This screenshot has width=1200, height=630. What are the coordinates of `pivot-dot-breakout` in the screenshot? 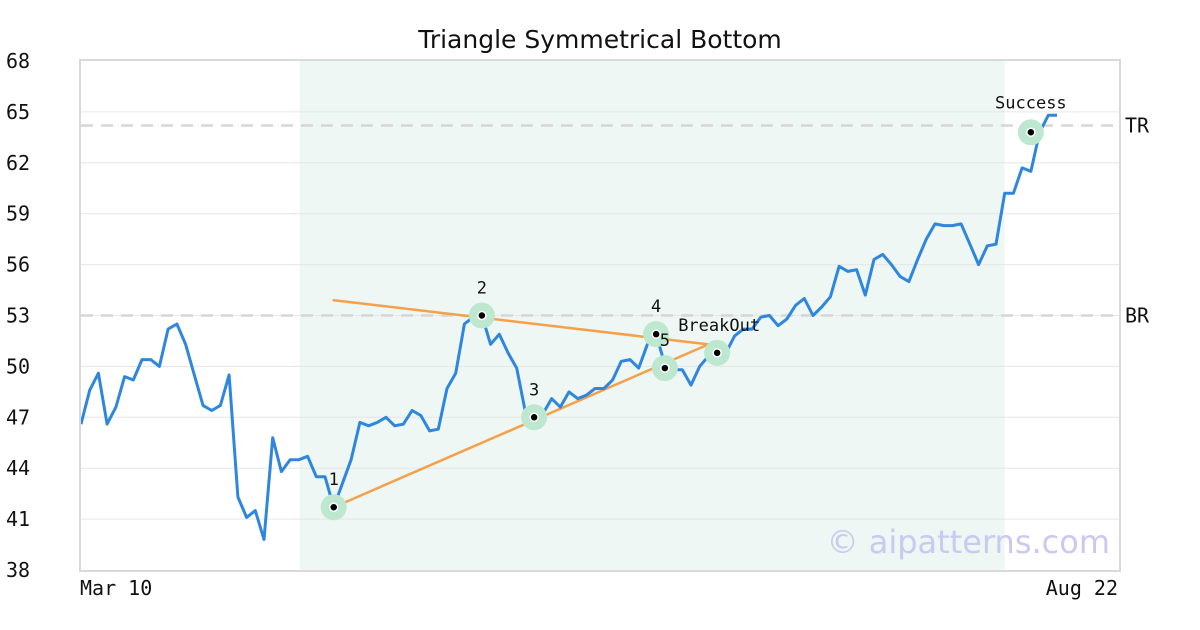 It's located at (717, 353).